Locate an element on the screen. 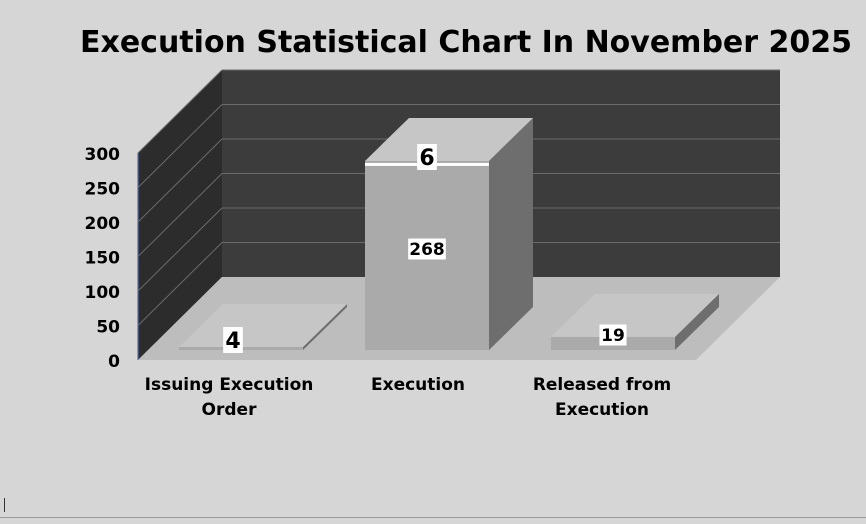 The width and height of the screenshot is (866, 524). x-category-label: Order is located at coordinates (230, 410).